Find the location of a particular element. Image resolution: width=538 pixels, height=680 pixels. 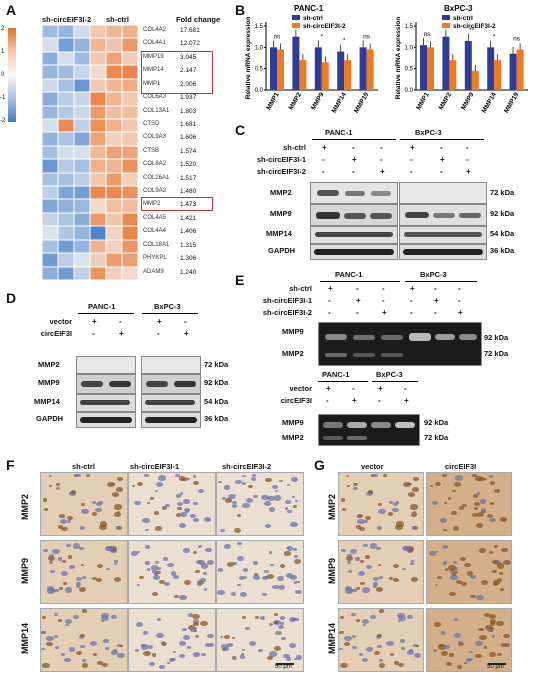

bar-sh is located at coordinates (475, 80).